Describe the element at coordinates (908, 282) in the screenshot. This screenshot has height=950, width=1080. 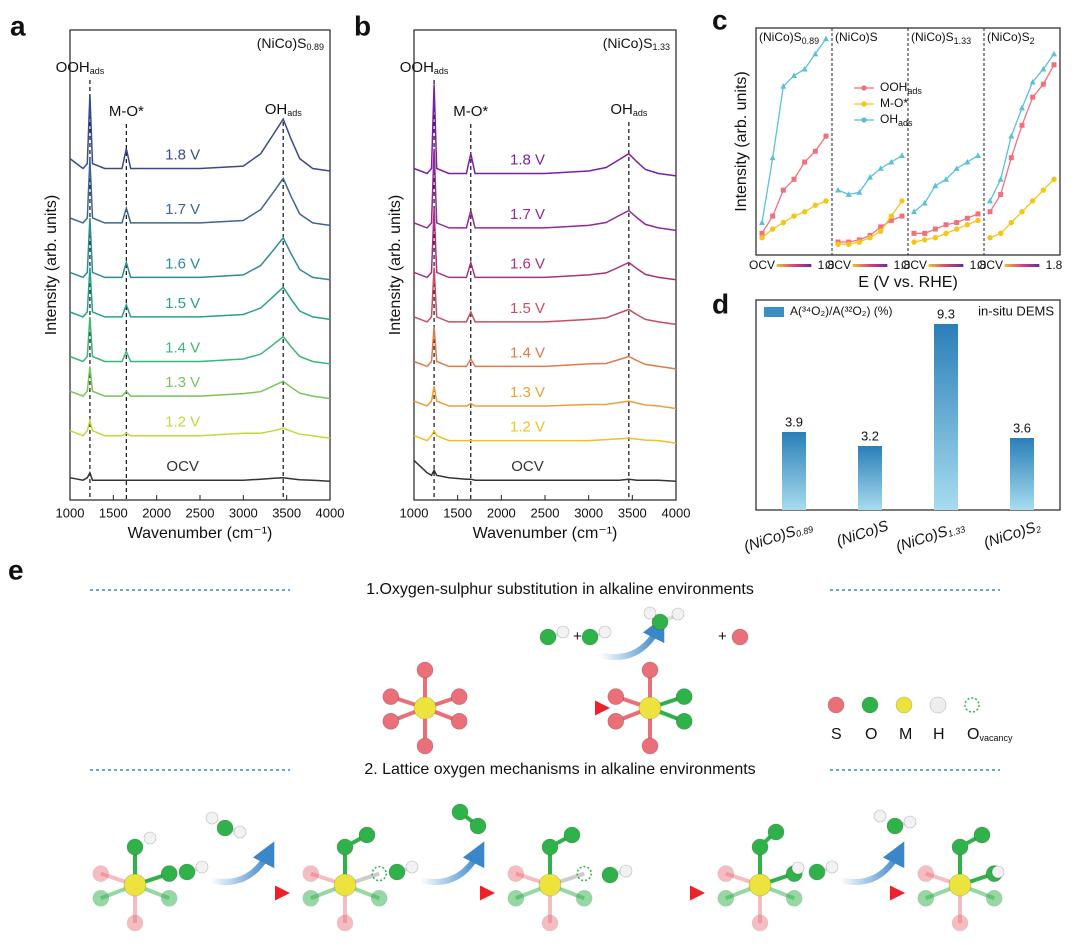
I see `x-axis-label: E (V vs. RHE)` at that location.